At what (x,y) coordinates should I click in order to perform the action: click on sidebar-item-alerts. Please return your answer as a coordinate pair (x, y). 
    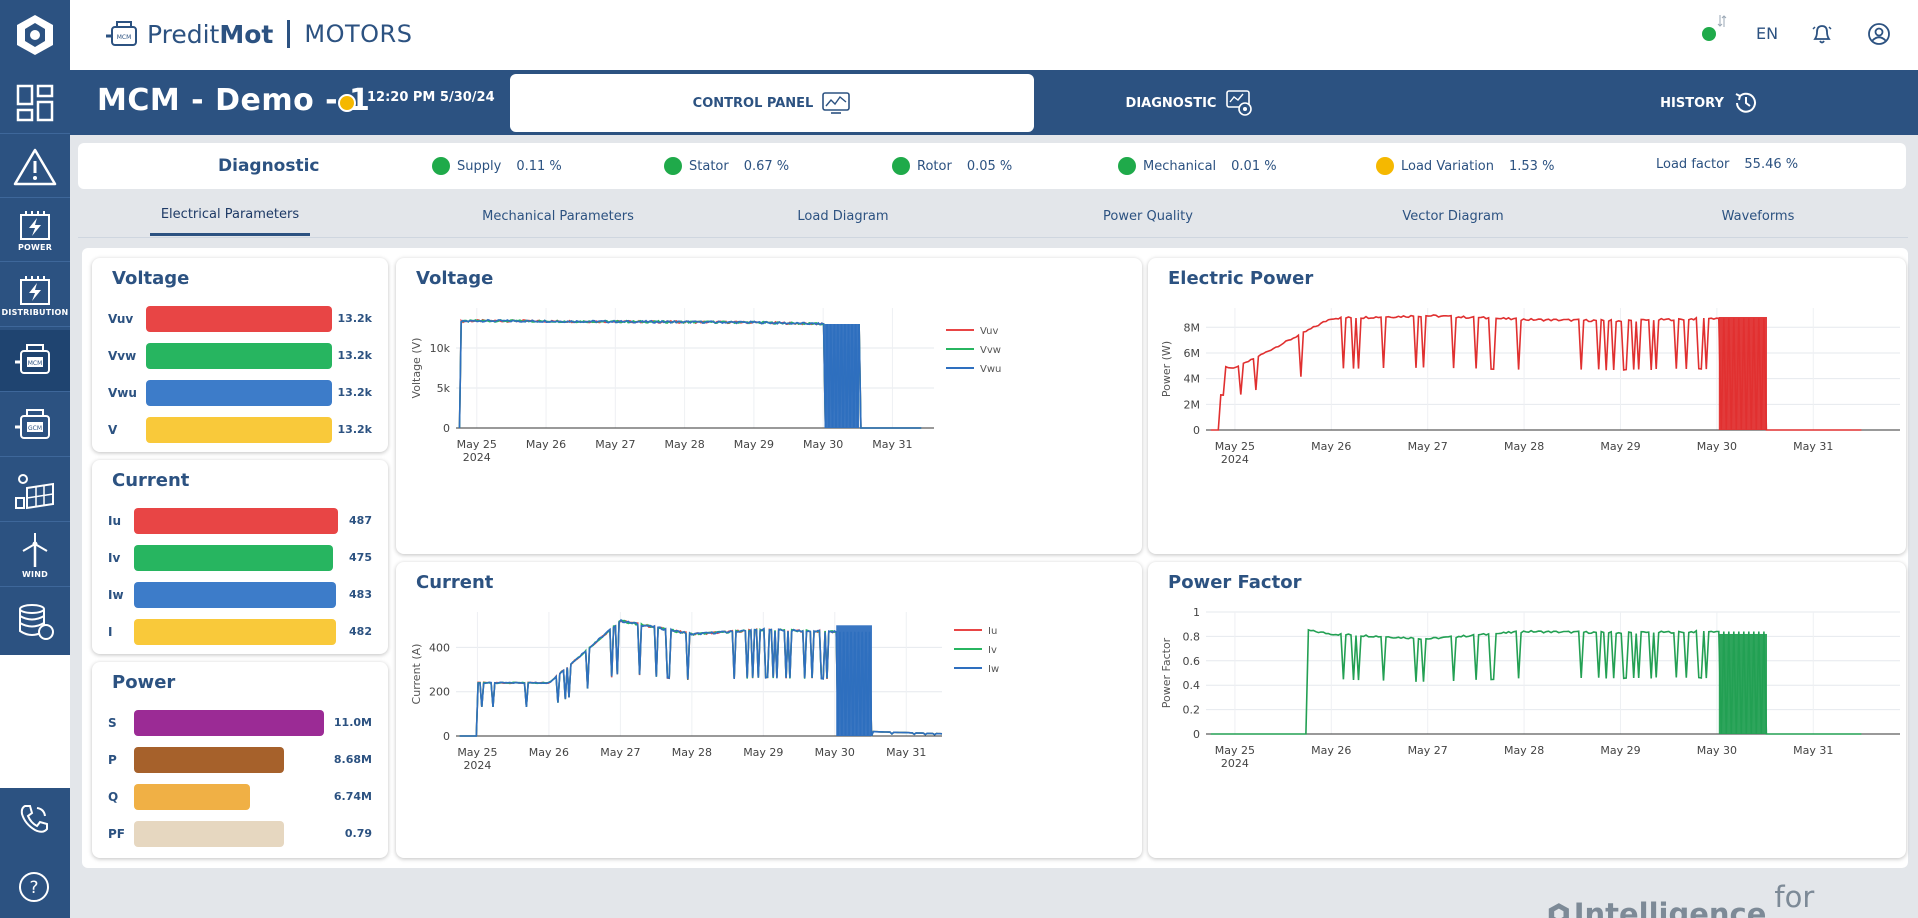
    Looking at the image, I should click on (35, 167).